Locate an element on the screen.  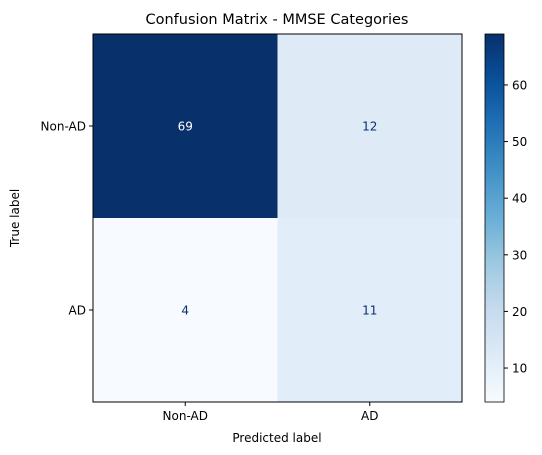
y-tick-label: AD is located at coordinates (77, 311).